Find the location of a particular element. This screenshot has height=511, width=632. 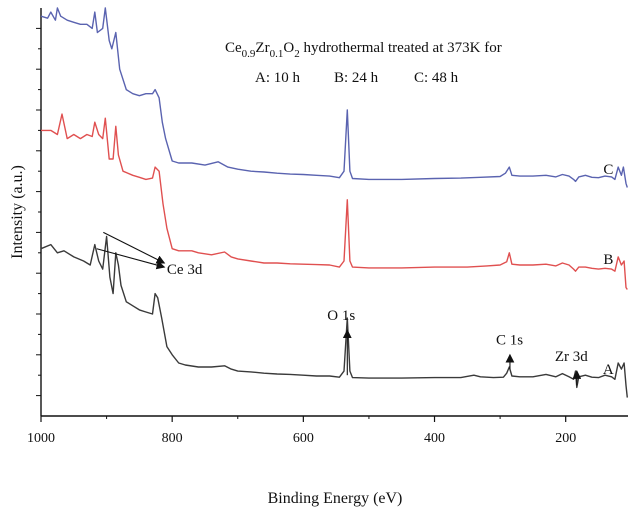

zr-3d-label: Zr 3d is located at coordinates (571, 357).